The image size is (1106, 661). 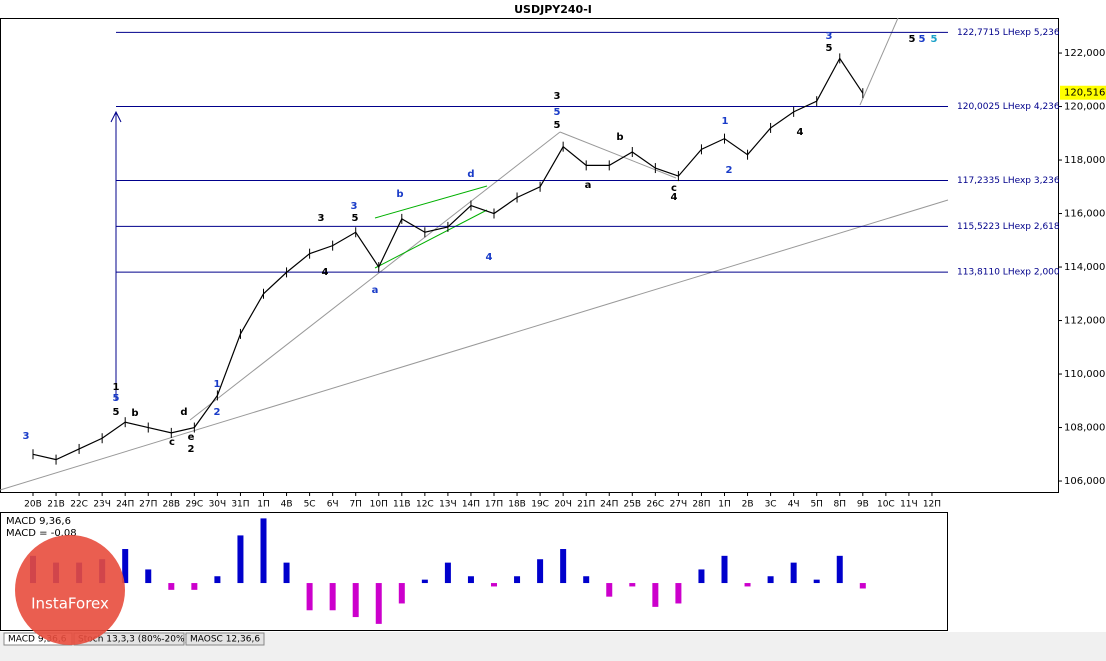 What do you see at coordinates (632, 505) in the screenshot?
I see `x-tick-label: 25В` at bounding box center [632, 505].